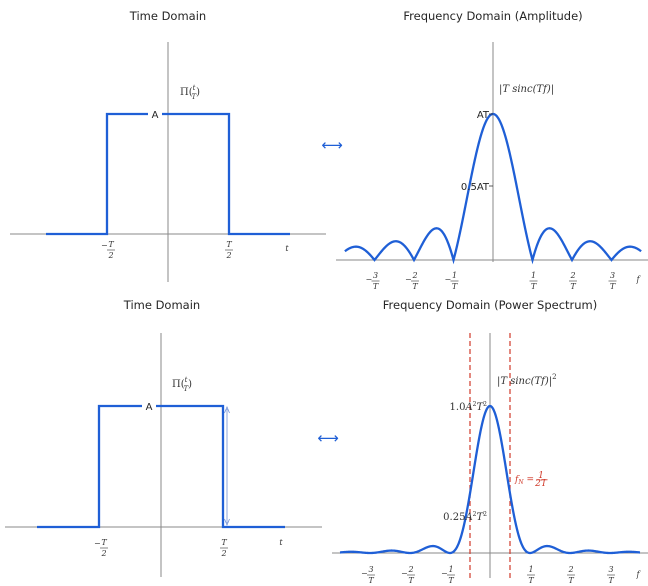 The width and height of the screenshot is (648, 586). What do you see at coordinates (639, 279) in the screenshot?
I see `xlabel-f-top: f` at bounding box center [639, 279].